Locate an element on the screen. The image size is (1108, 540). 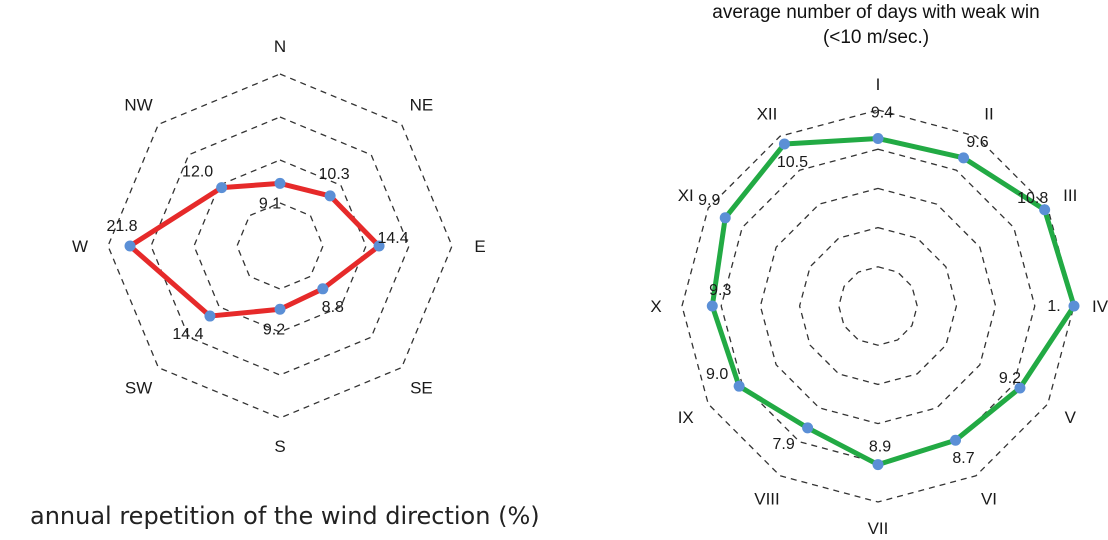
chart-title-line-1: average number of days with weak win is located at coordinates (875, 12).